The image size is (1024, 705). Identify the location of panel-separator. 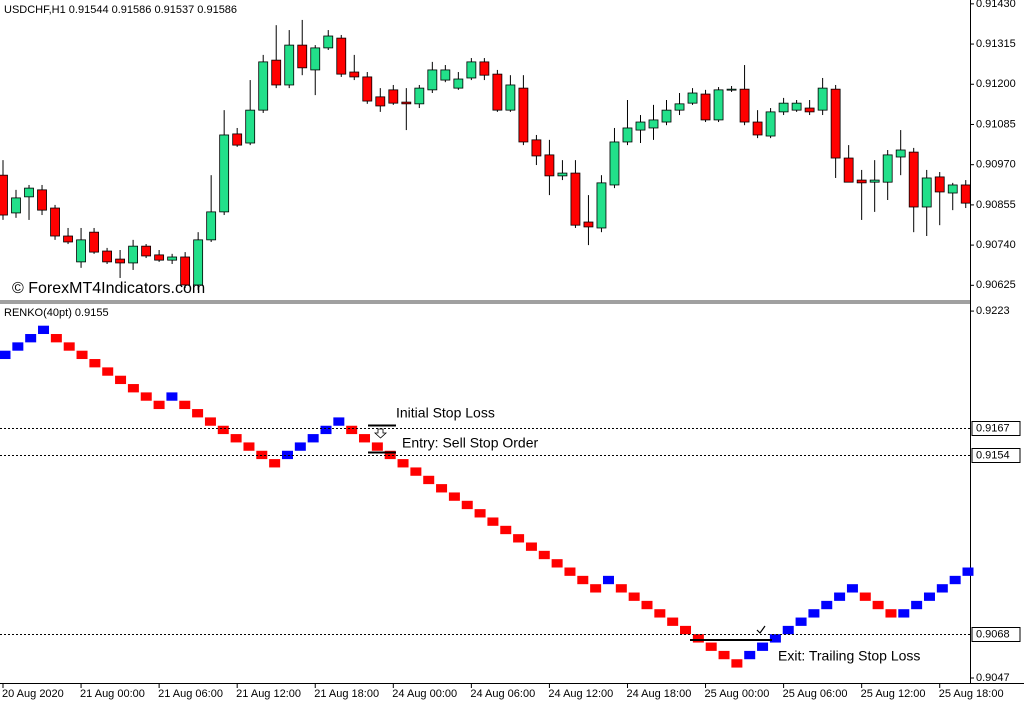
(485, 302).